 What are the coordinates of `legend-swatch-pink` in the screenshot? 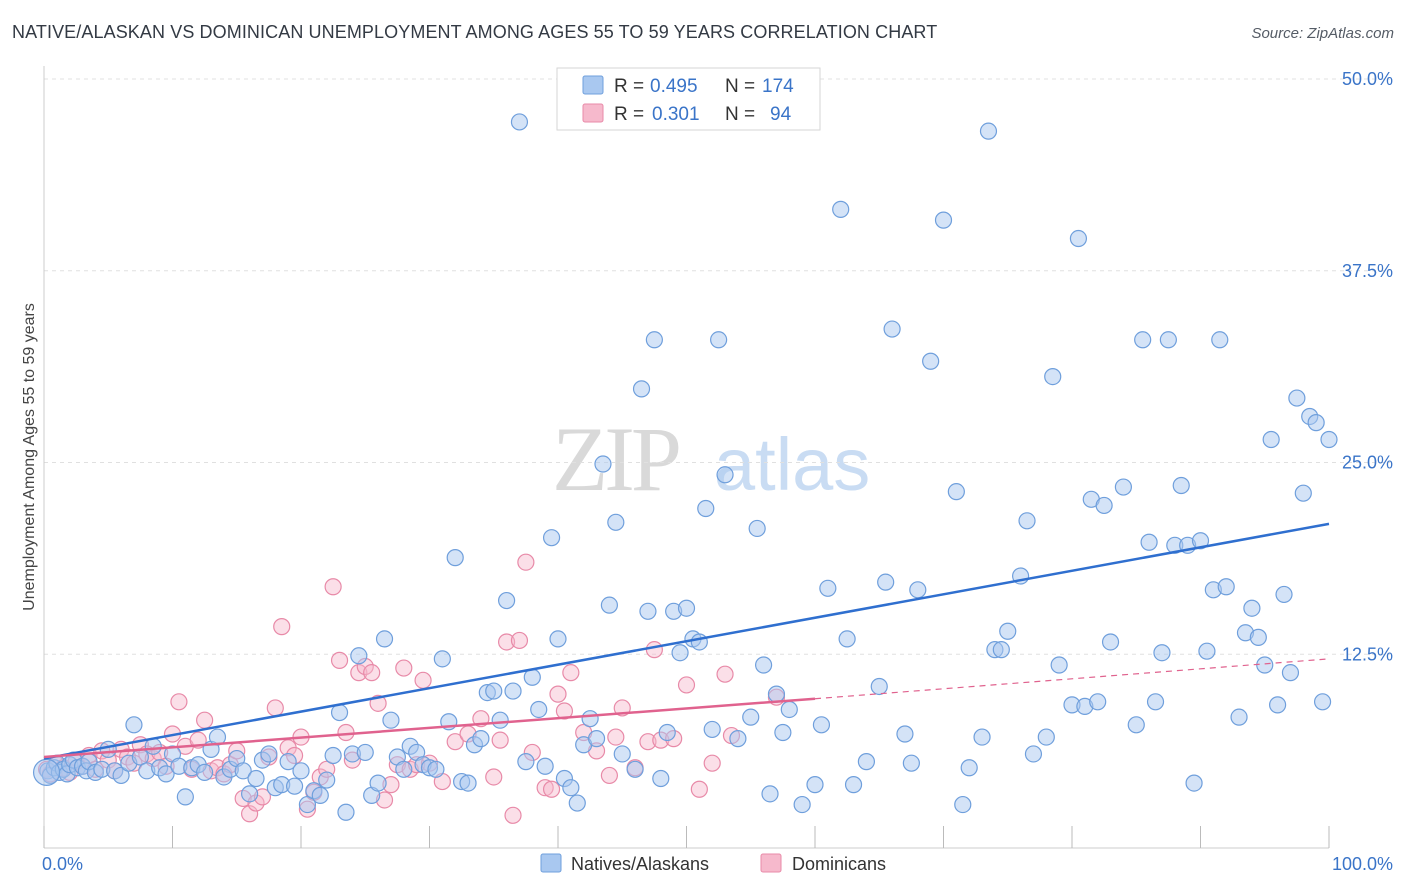 It's located at (593, 113).